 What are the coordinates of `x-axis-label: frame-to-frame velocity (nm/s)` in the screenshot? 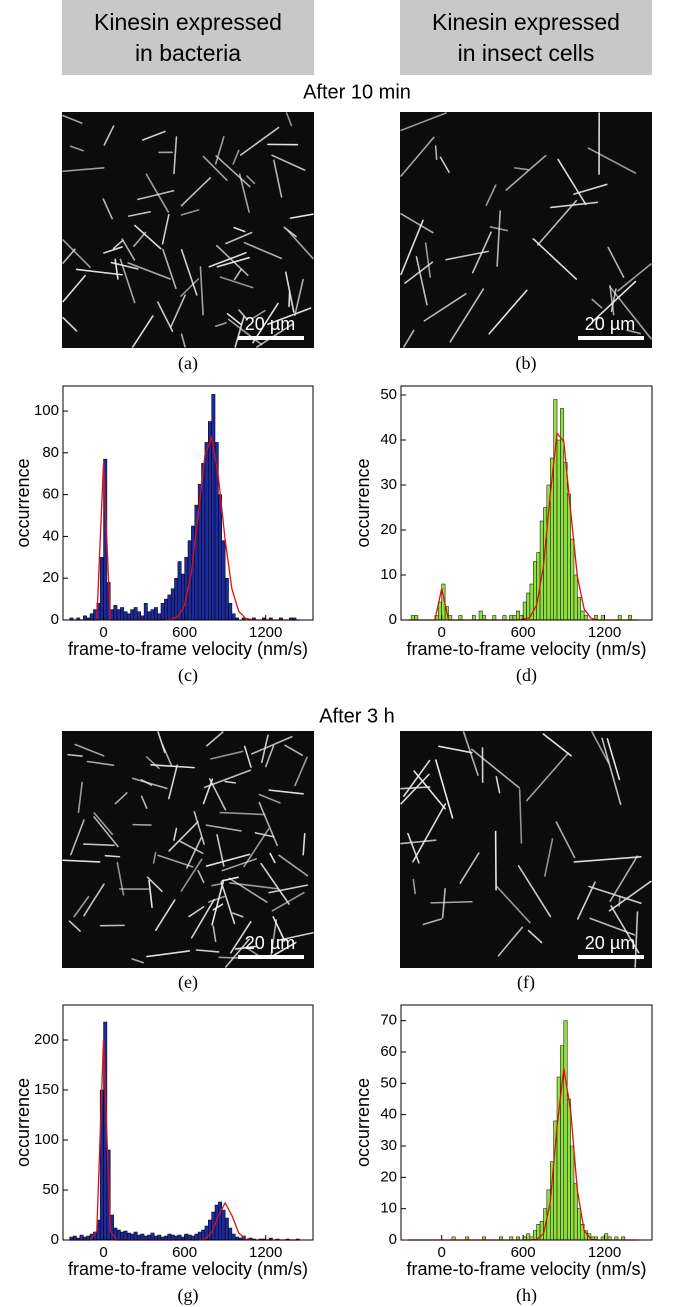 It's located at (188, 649).